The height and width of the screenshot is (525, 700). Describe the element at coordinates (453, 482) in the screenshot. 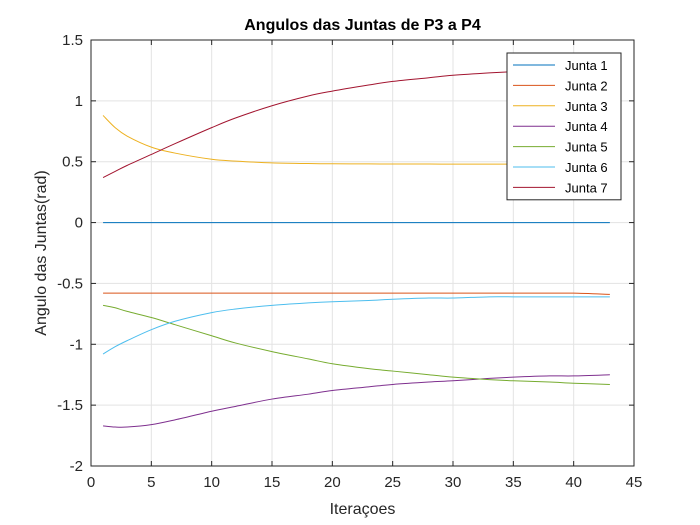

I see `x-tick-label: 30` at that location.